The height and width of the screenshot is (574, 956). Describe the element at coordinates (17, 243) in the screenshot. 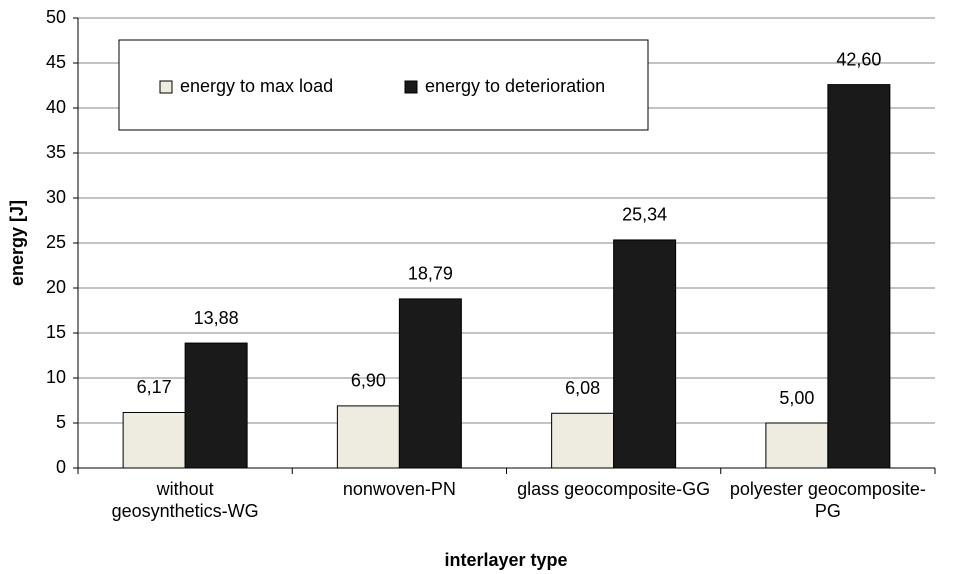

I see `y-axis-title: energy [J]` at that location.